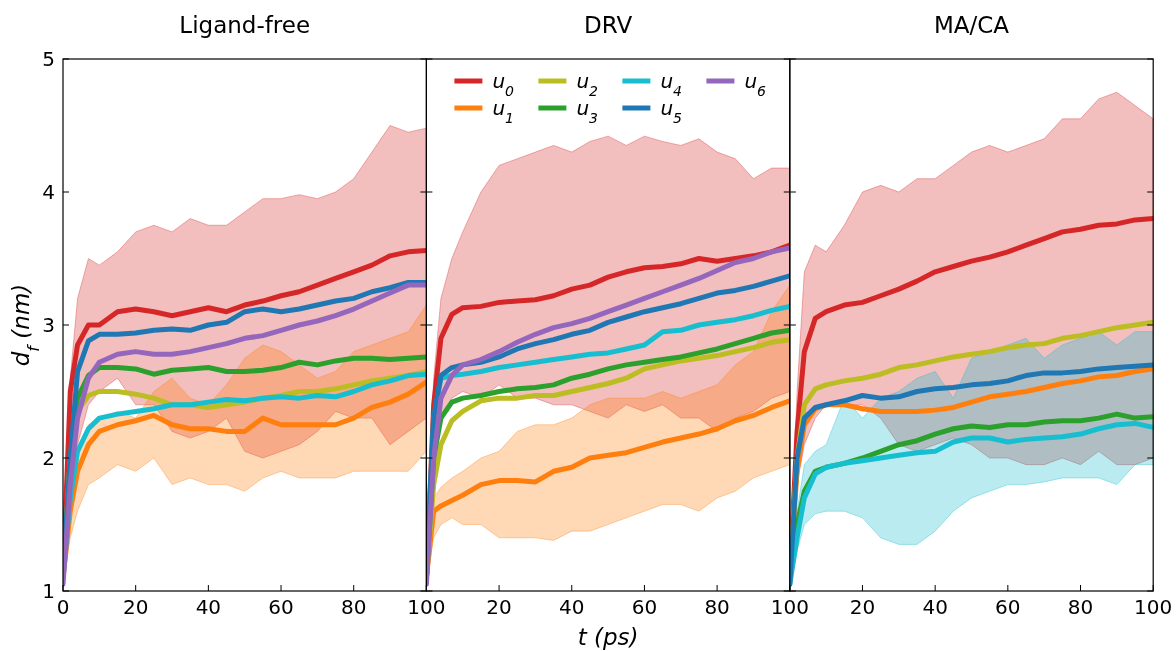 This screenshot has height=651, width=1176. Describe the element at coordinates (587, 111) in the screenshot. I see `legend-label: u$_{3}$` at that location.